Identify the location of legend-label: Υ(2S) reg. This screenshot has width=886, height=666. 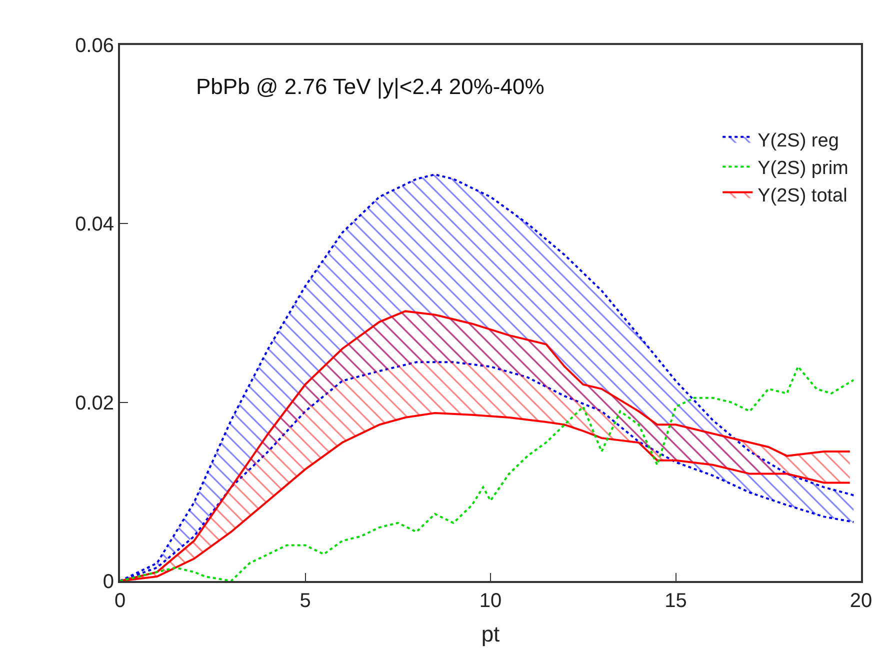
(798, 141).